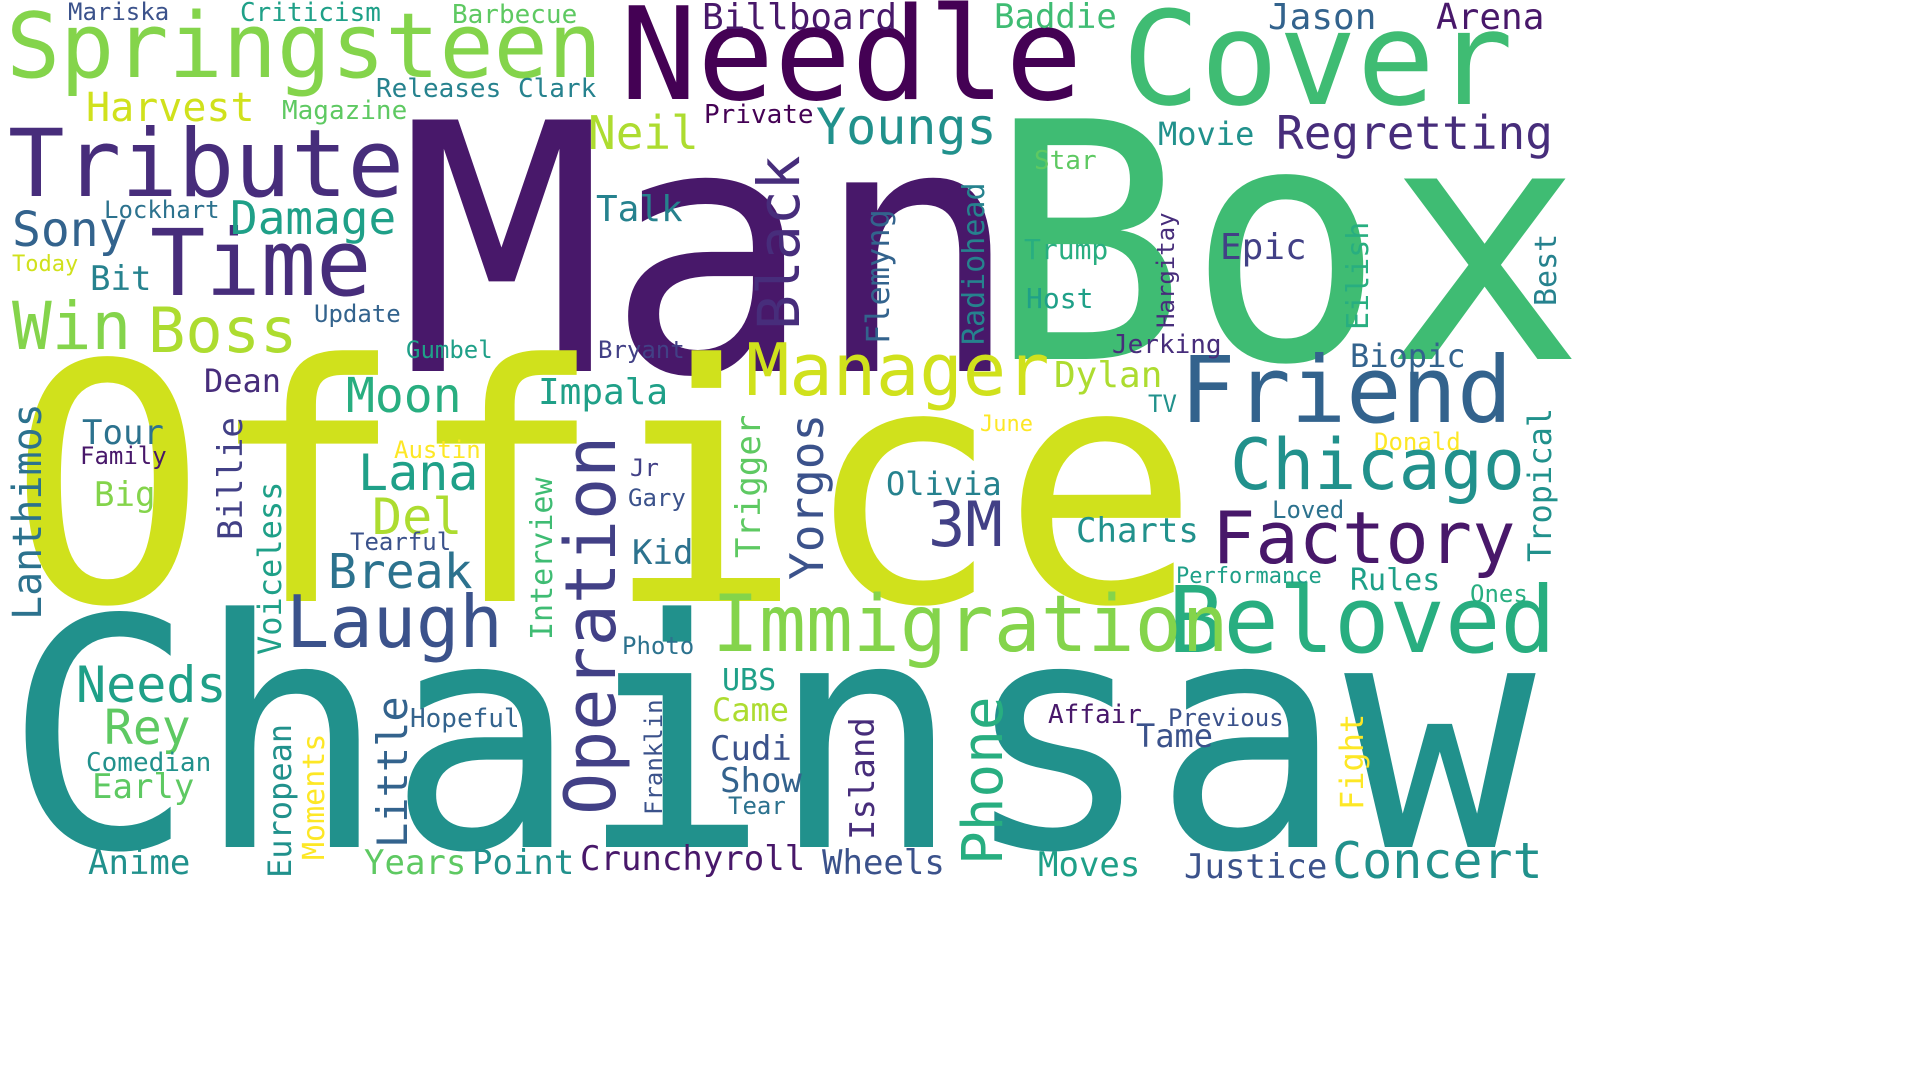  I want to click on word-regretting: Regretting, so click(1414, 133).